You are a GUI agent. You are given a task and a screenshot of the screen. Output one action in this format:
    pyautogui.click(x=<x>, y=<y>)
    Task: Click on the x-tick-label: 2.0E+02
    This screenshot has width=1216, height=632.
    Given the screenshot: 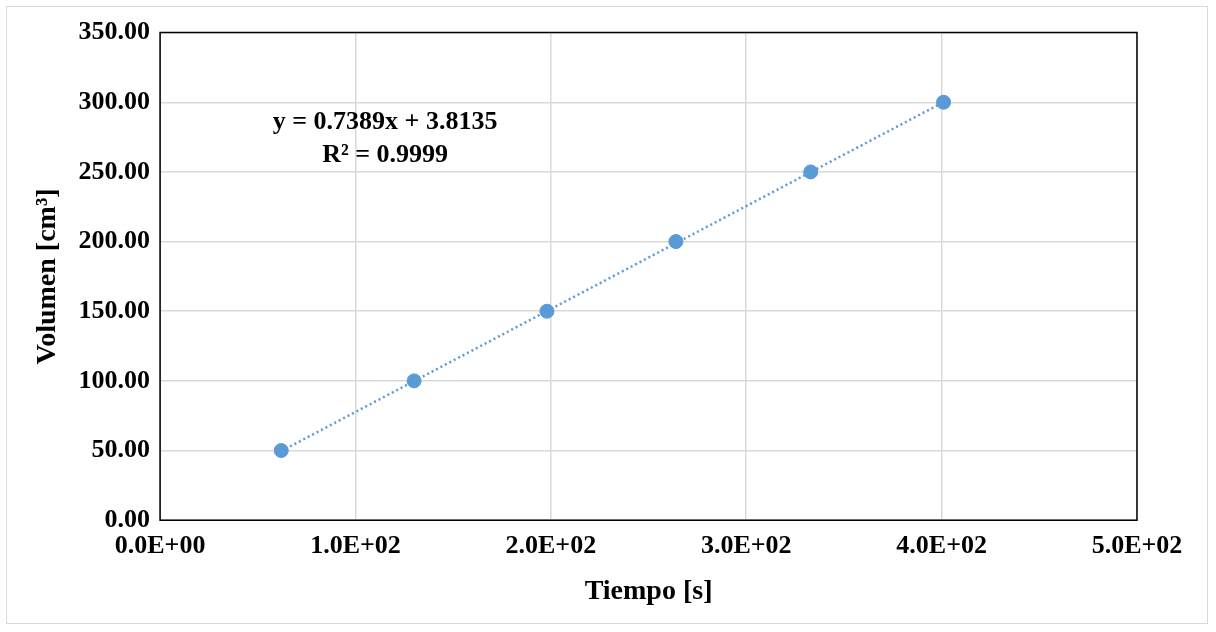 What is the action you would take?
    pyautogui.click(x=551, y=544)
    